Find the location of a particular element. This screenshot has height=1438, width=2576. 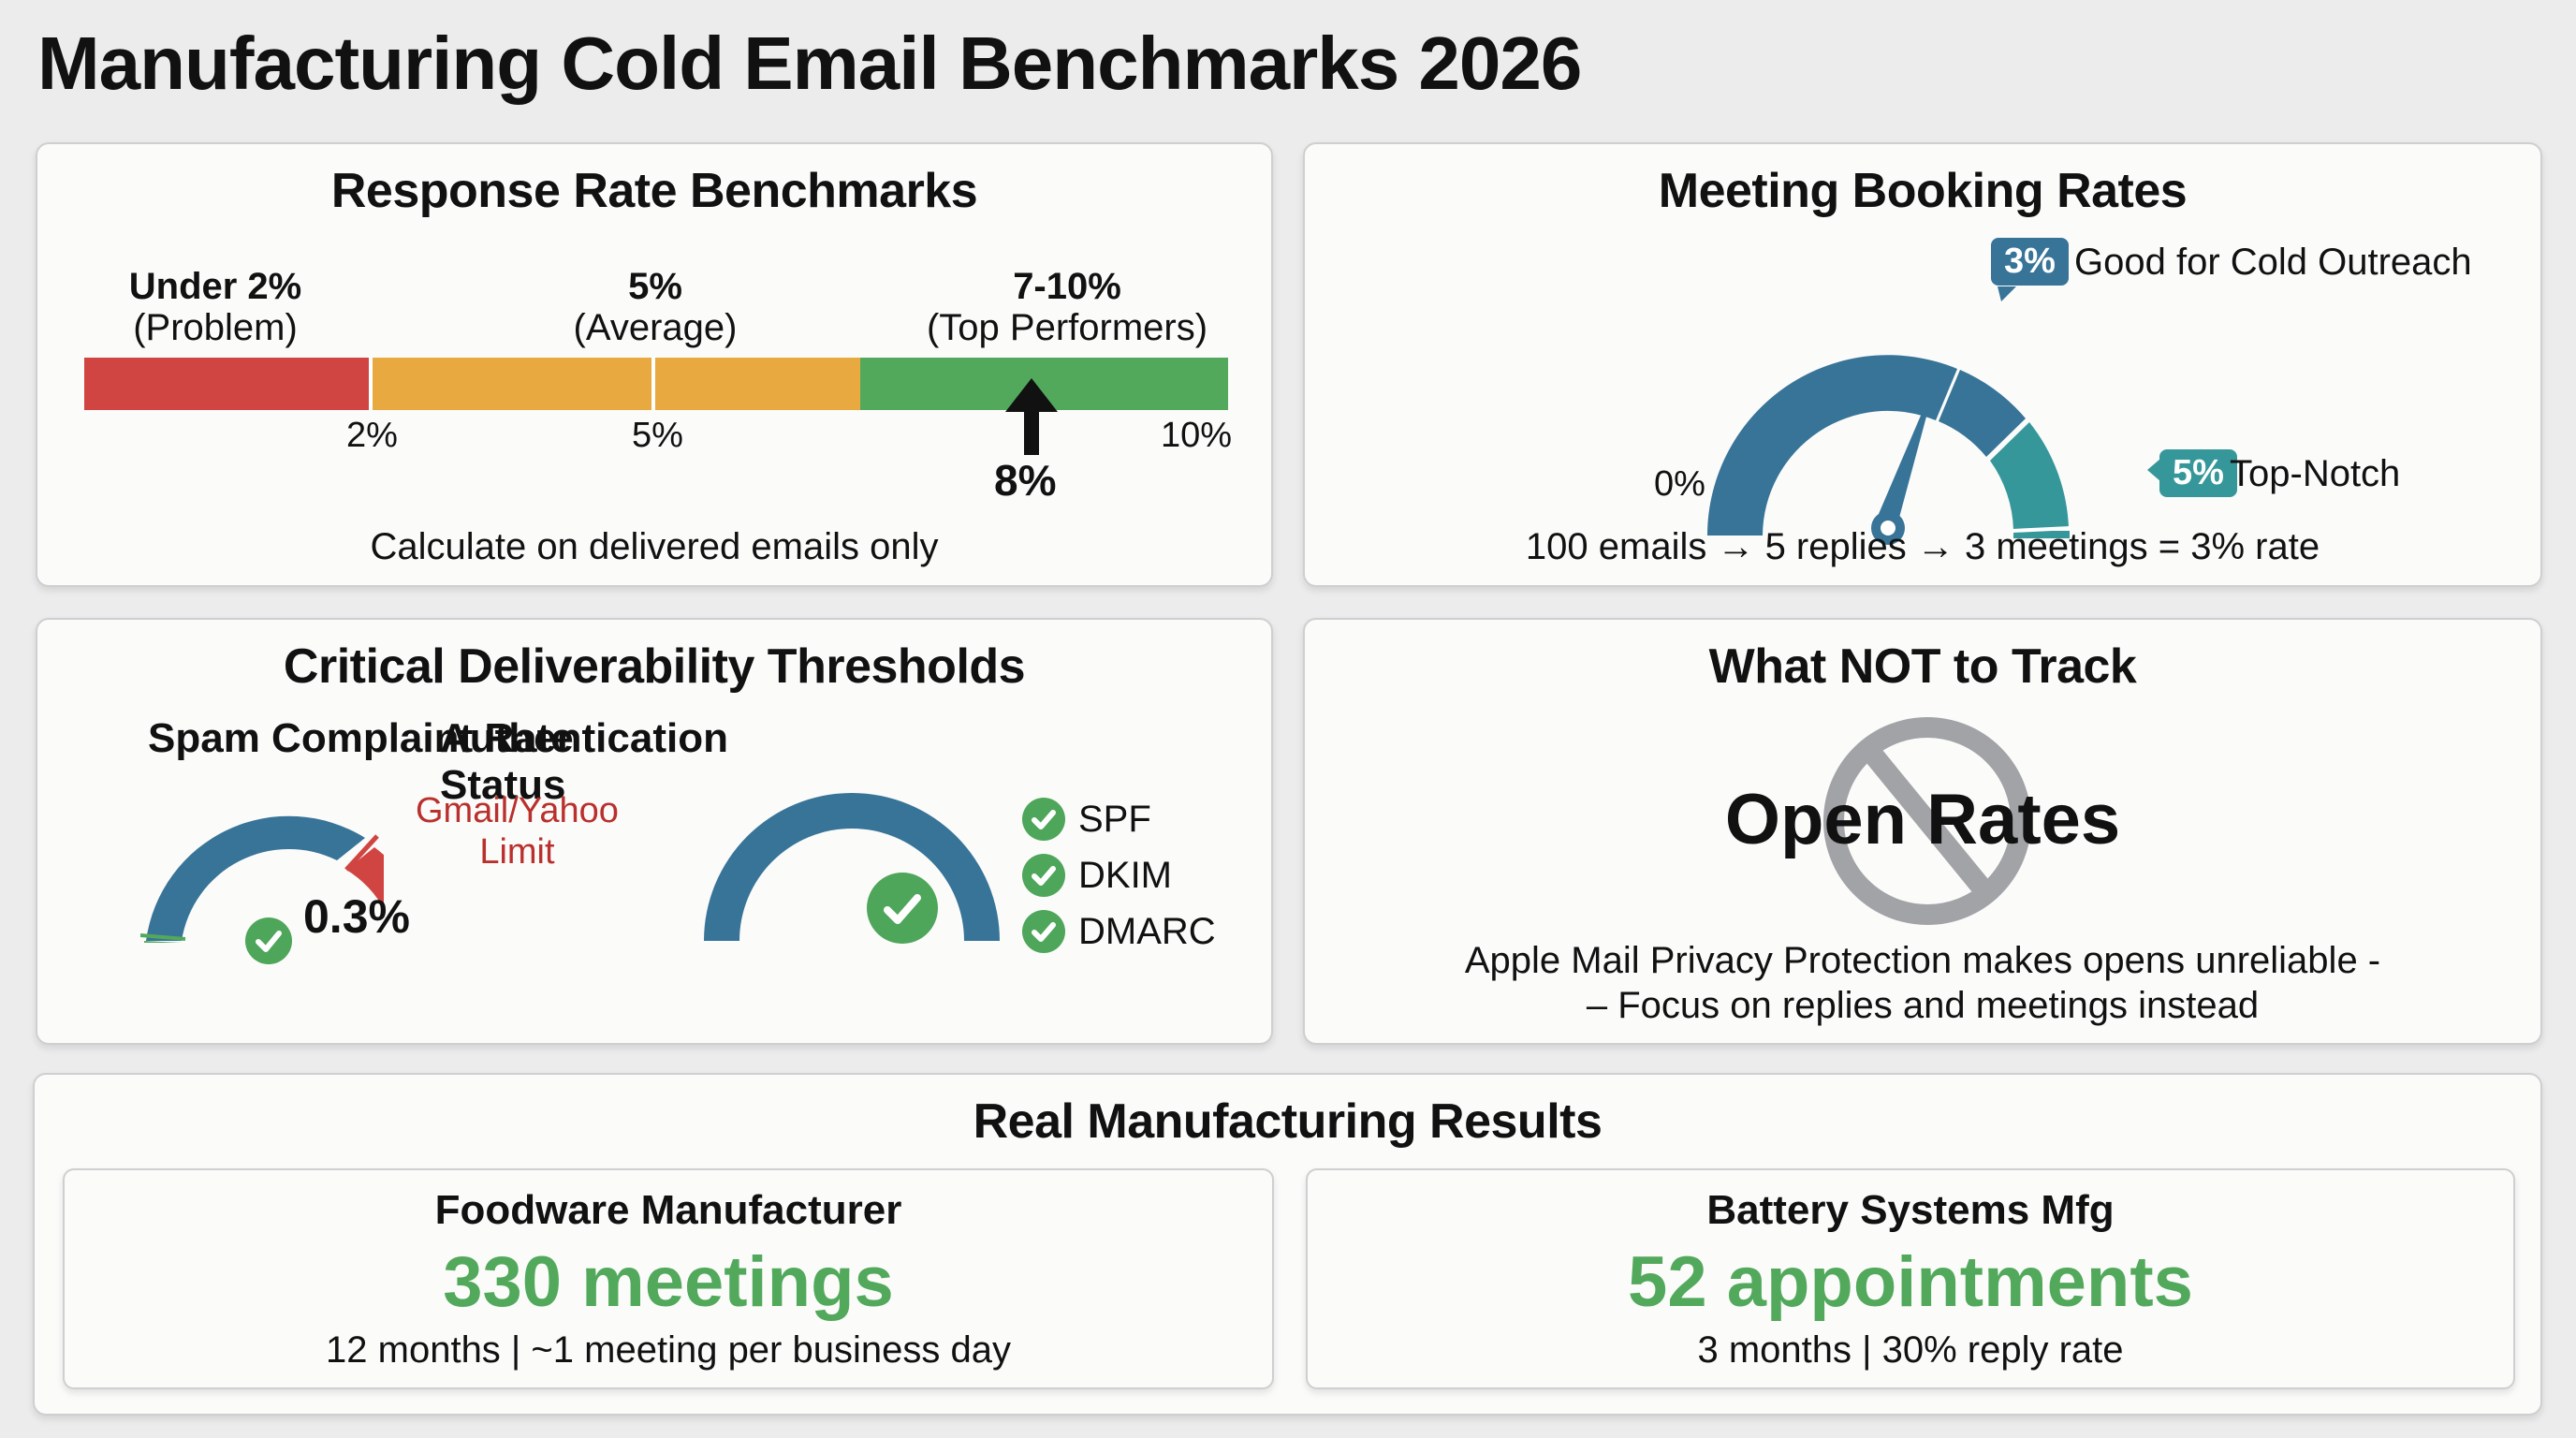

case-company: Battery Systems Mfg is located at coordinates (1910, 1210).